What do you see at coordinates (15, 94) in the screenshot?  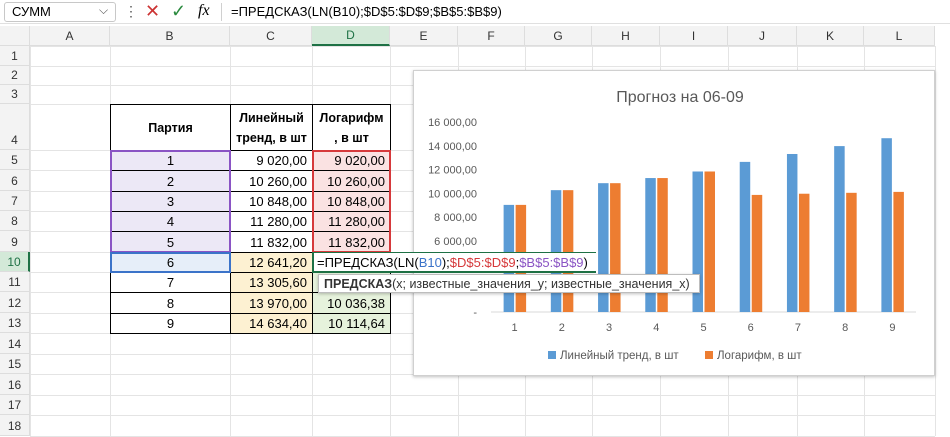 I see `row-header: 3` at bounding box center [15, 94].